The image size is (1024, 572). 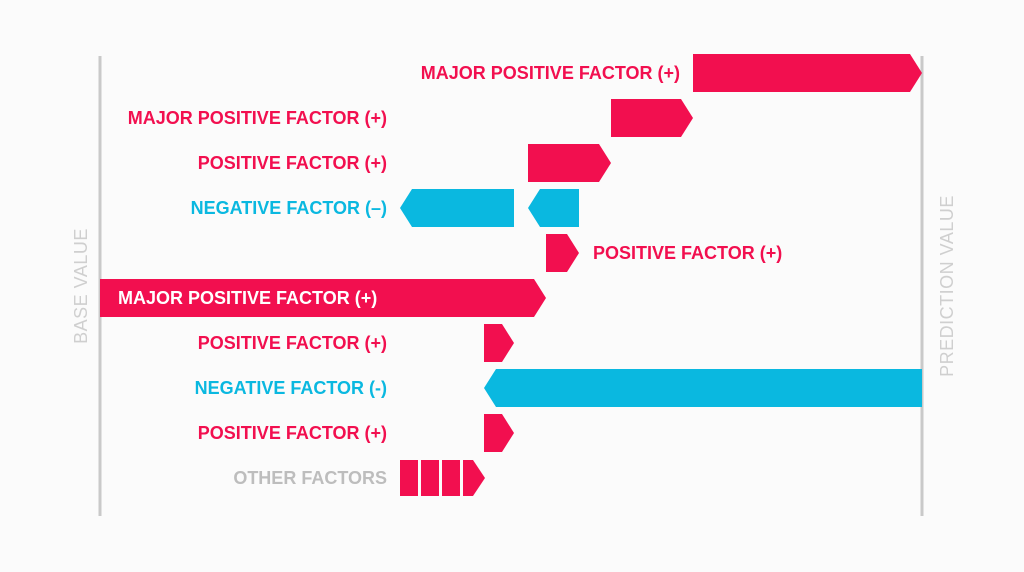 I want to click on factor-label-1: MAJOR POSITIVE FACTOR (+), so click(x=550, y=73).